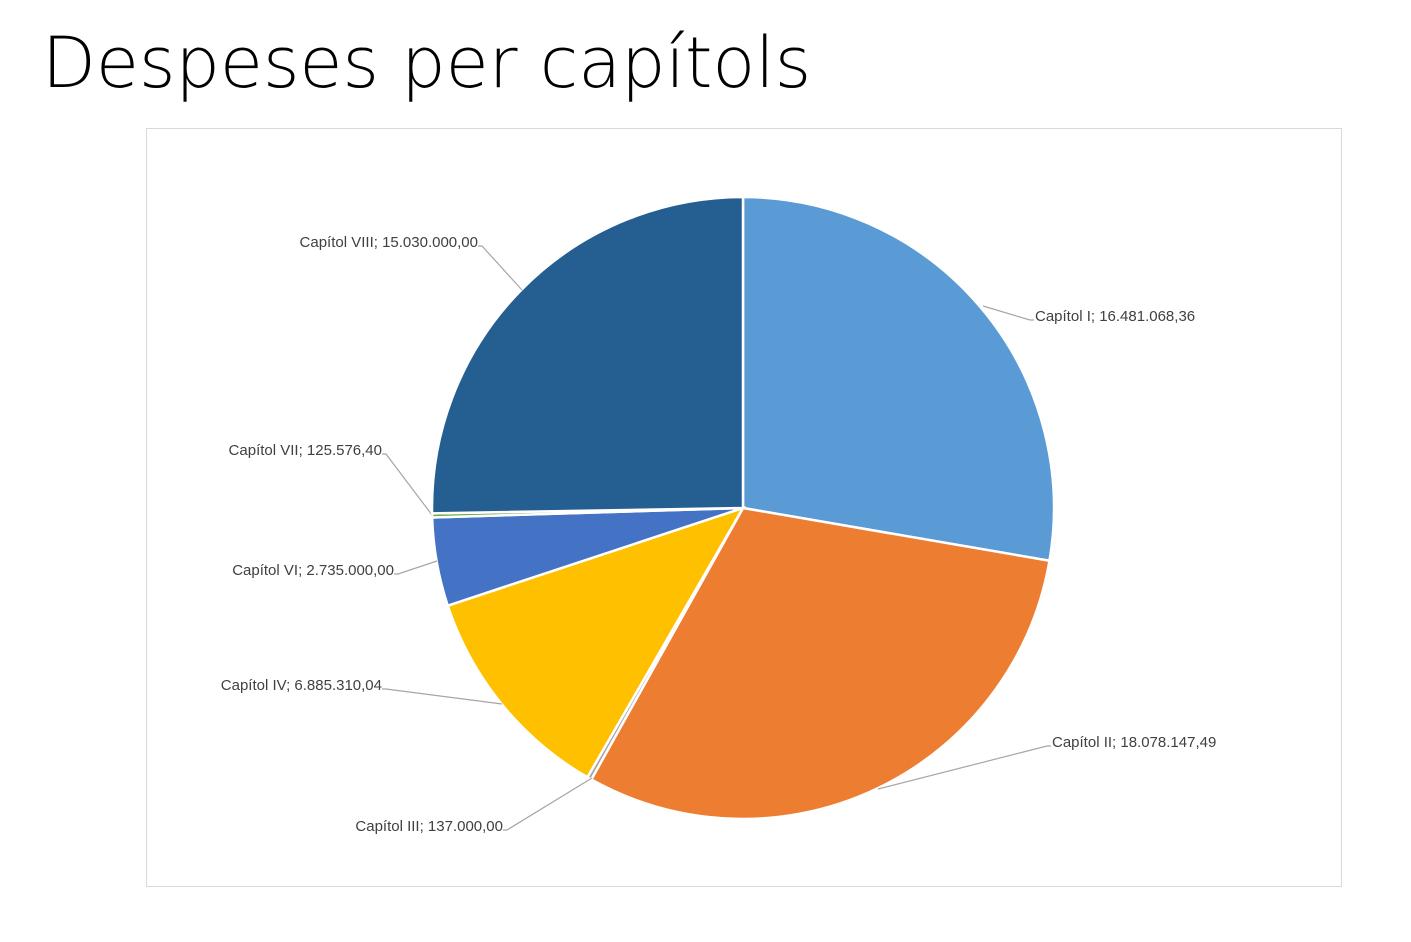  What do you see at coordinates (1134, 742) in the screenshot?
I see `data-label: Capítol II; 18.078.147,49` at bounding box center [1134, 742].